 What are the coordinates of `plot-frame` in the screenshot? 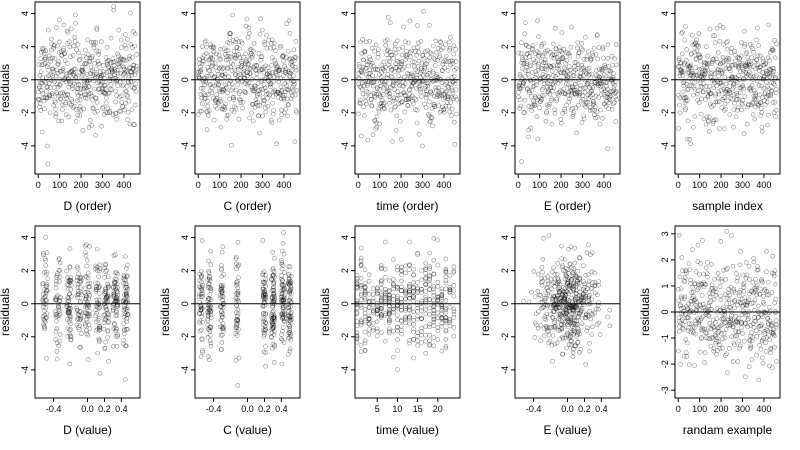 It's located at (567, 88).